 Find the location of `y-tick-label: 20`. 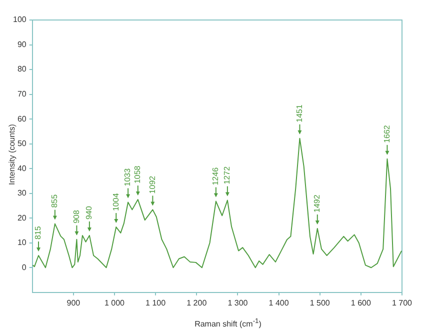

y-tick-label: 20 is located at coordinates (22, 217).